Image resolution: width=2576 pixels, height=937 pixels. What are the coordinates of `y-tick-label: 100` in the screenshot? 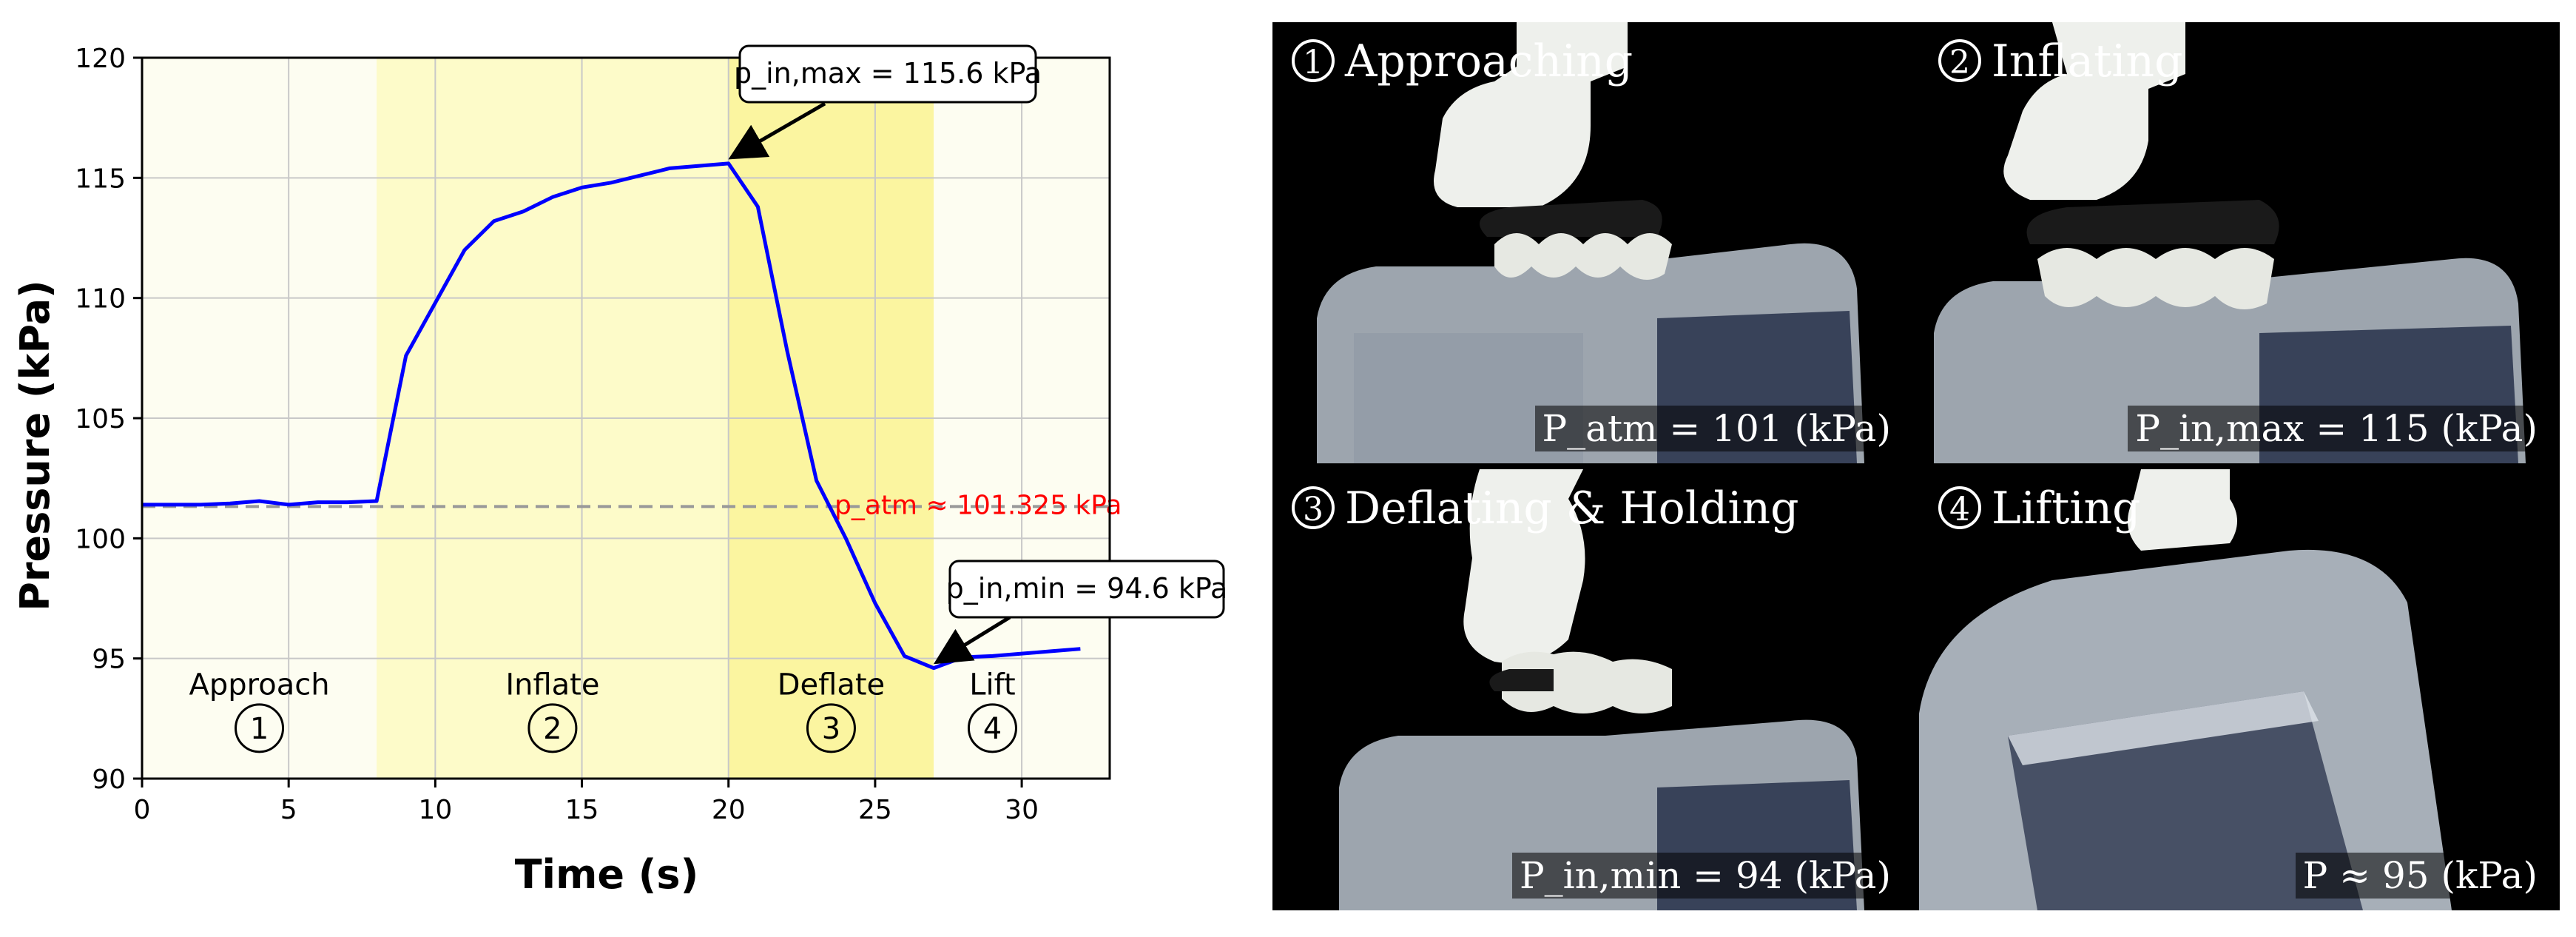 It's located at (100, 539).